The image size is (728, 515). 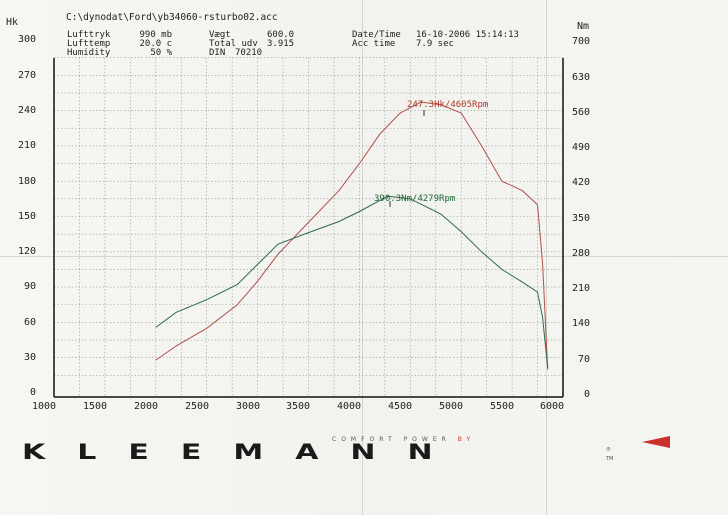 What do you see at coordinates (374, 44) in the screenshot?
I see `field-label: Acc time` at bounding box center [374, 44].